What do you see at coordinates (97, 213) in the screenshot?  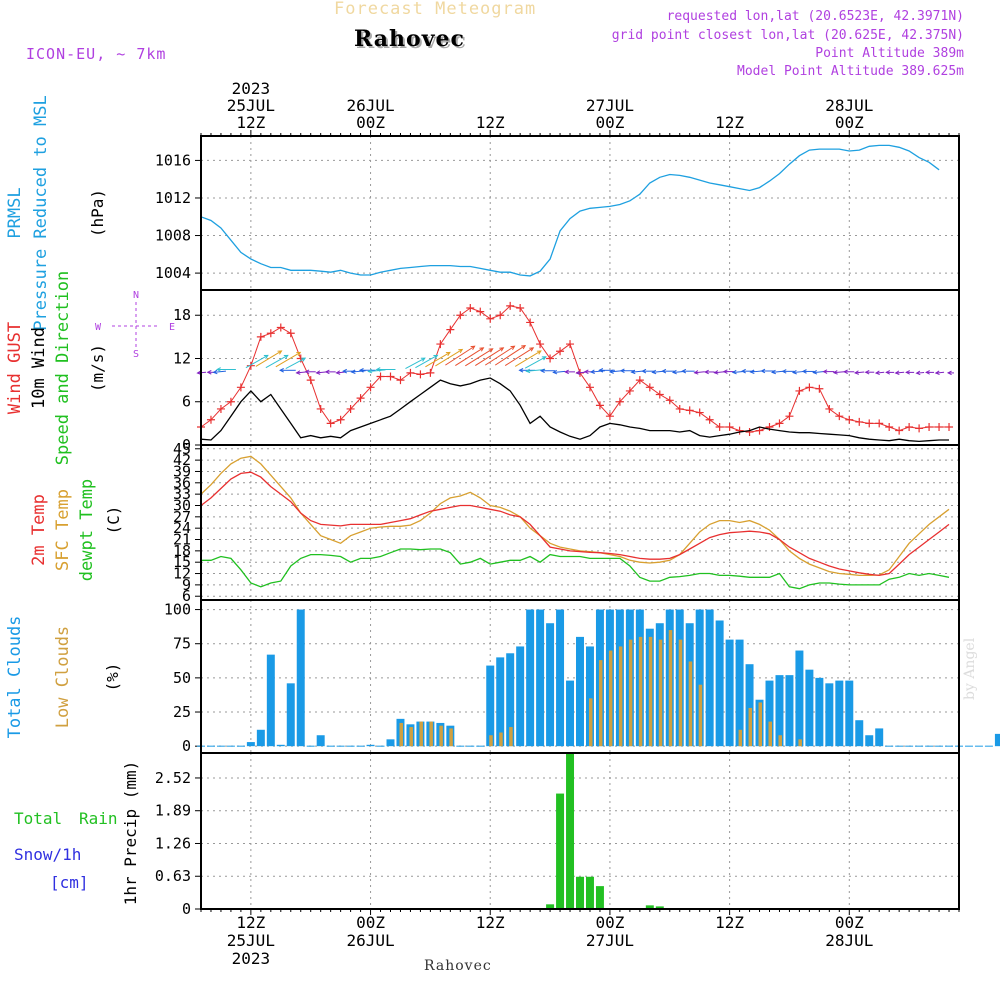 I see `pressure-unit: (hPa)` at bounding box center [97, 213].